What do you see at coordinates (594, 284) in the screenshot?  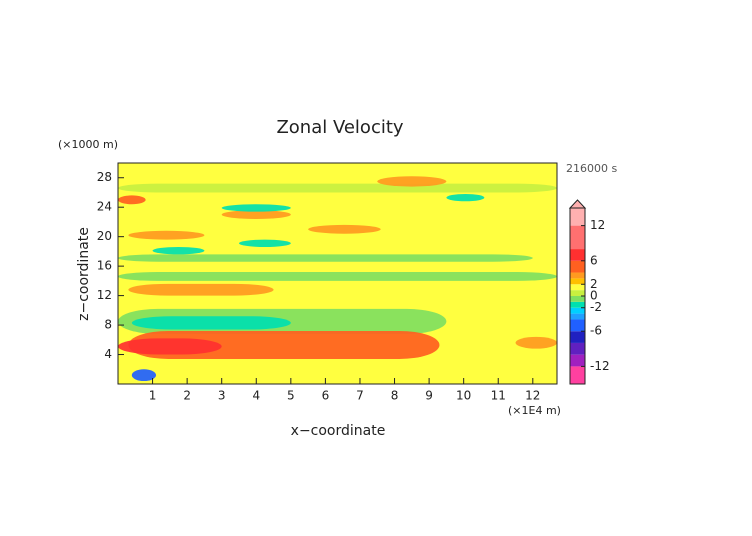 I see `colorbar-tick-label: 2` at bounding box center [594, 284].